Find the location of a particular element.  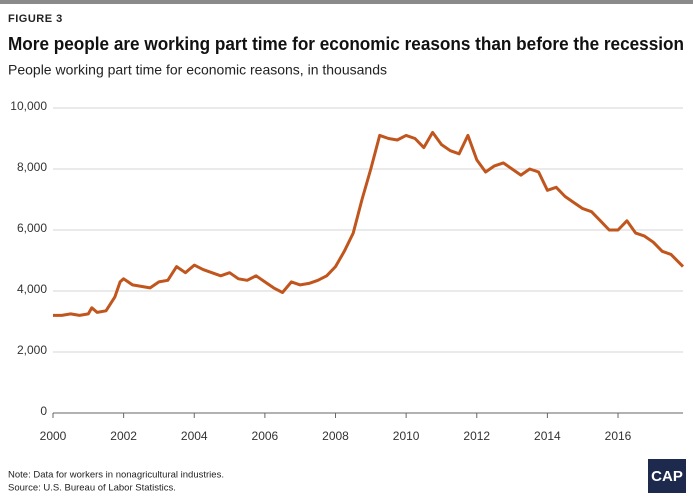

x-tick-label: 2014 is located at coordinates (547, 436).